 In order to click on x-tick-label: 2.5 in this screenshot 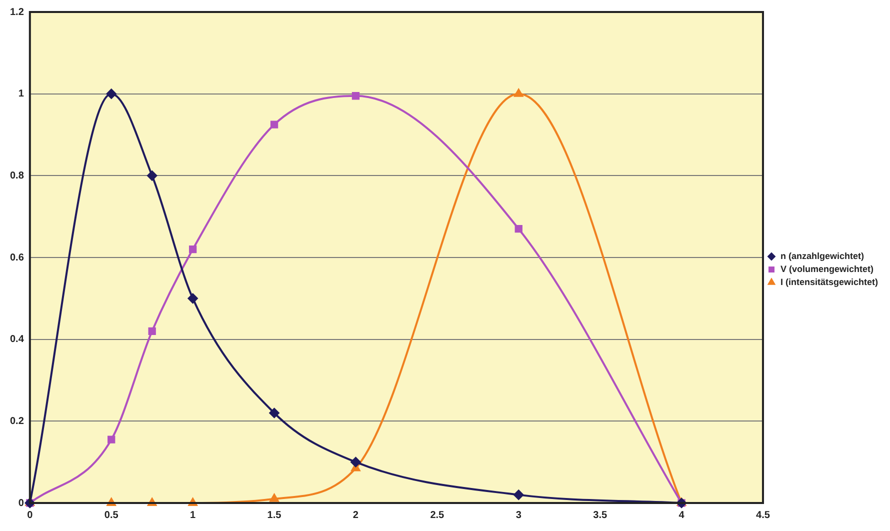, I will do `click(437, 515)`.